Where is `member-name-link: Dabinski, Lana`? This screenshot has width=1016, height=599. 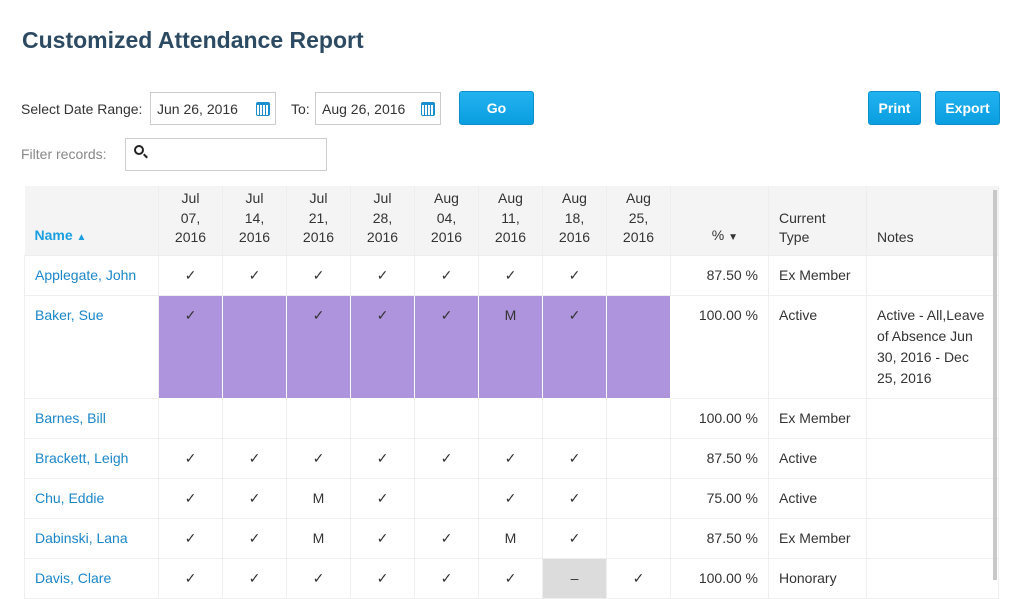 member-name-link: Dabinski, Lana is located at coordinates (81, 537).